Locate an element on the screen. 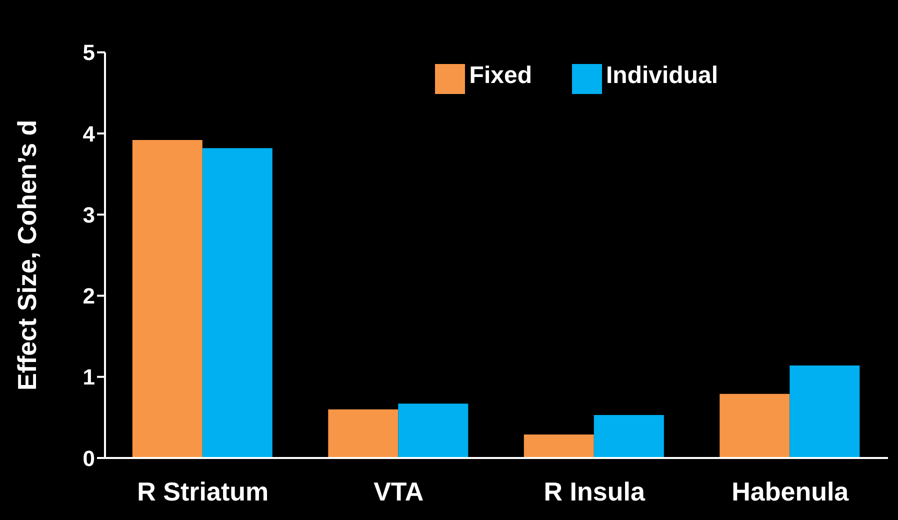 This screenshot has width=898, height=520. y-tick-label: 3 is located at coordinates (88, 215).